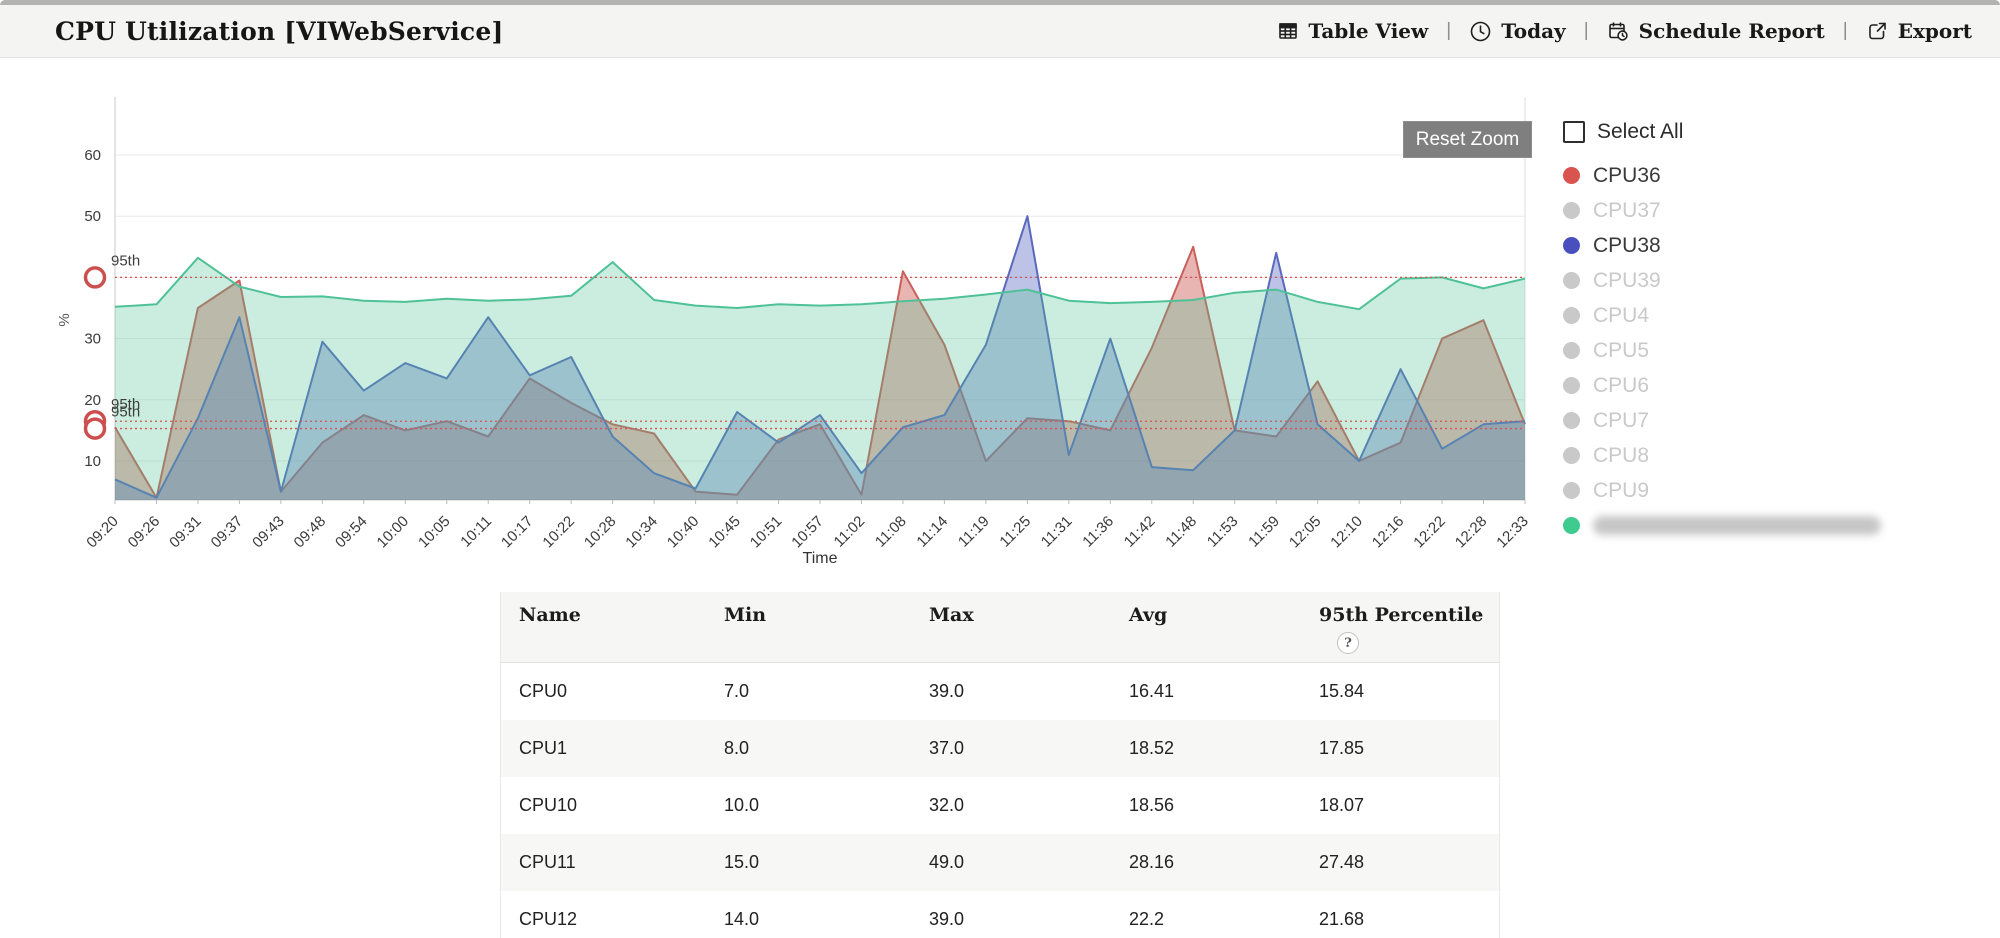 The width and height of the screenshot is (2000, 938). What do you see at coordinates (1778, 490) in the screenshot?
I see `legend-item-cpu9: CPU9` at bounding box center [1778, 490].